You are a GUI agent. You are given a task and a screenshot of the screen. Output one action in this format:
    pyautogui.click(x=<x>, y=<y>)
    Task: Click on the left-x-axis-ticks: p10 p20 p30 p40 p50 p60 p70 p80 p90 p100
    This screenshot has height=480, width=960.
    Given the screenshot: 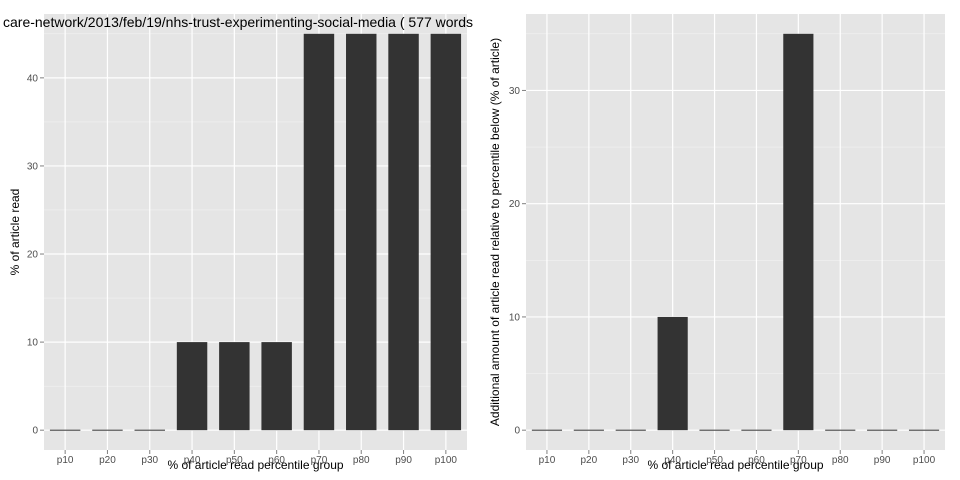 What is the action you would take?
    pyautogui.click(x=257, y=458)
    